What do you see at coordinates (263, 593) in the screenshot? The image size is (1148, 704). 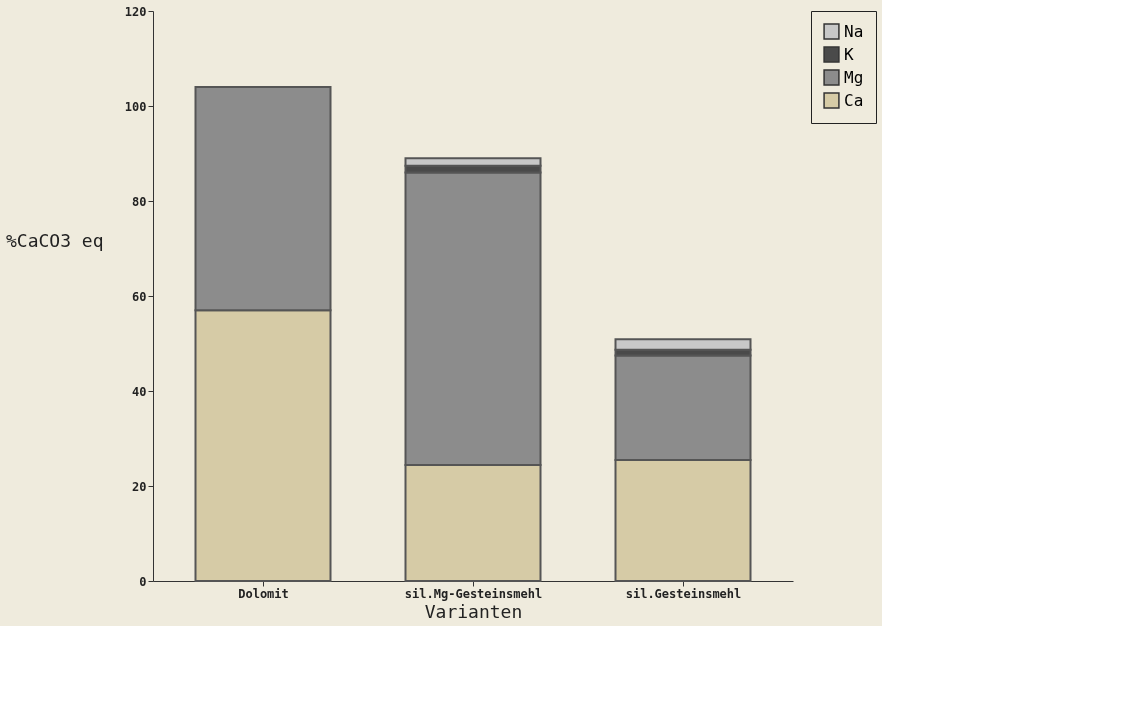 I see `x-tick-label: Dolomit` at bounding box center [263, 593].